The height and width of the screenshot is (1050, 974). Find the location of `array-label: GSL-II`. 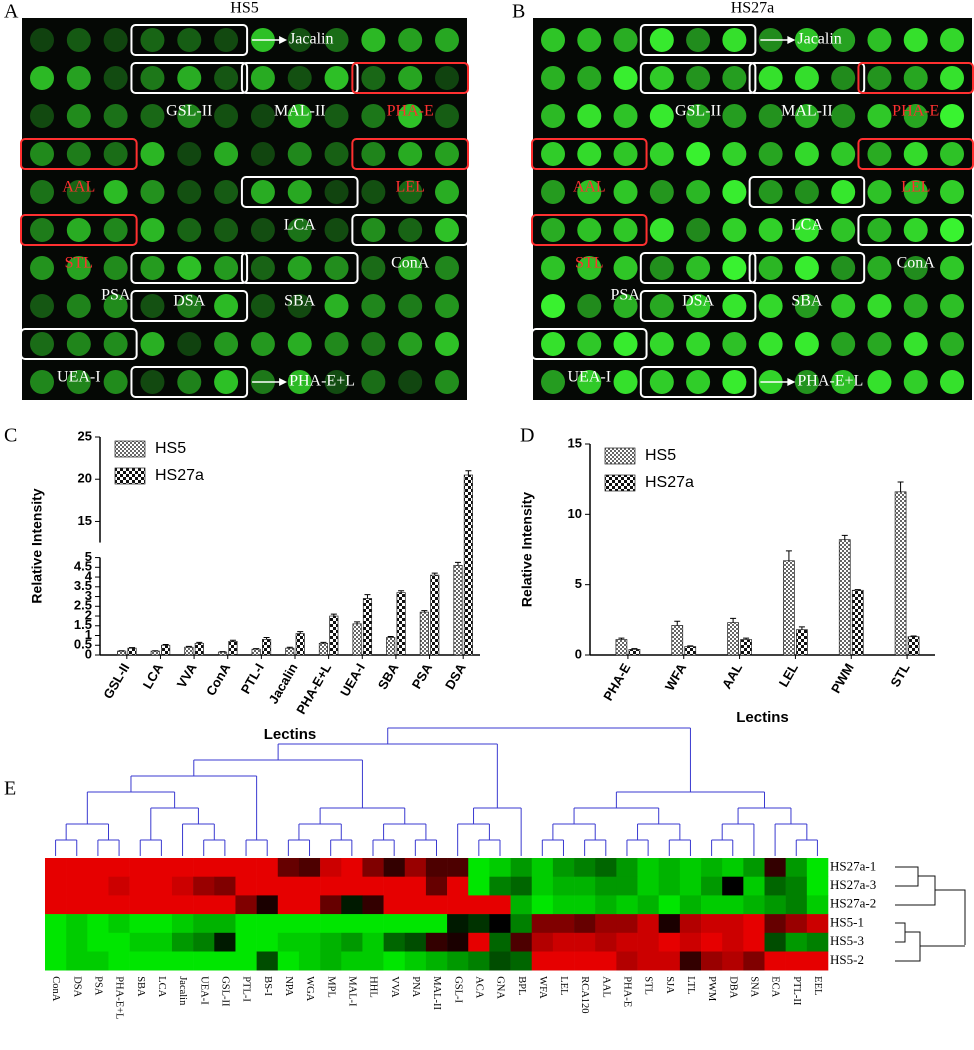

array-label: GSL-II is located at coordinates (698, 111).